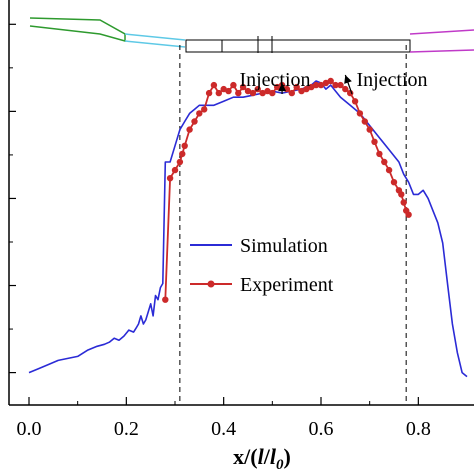  Describe the element at coordinates (77, 29) in the screenshot. I see `inlet-section` at that location.